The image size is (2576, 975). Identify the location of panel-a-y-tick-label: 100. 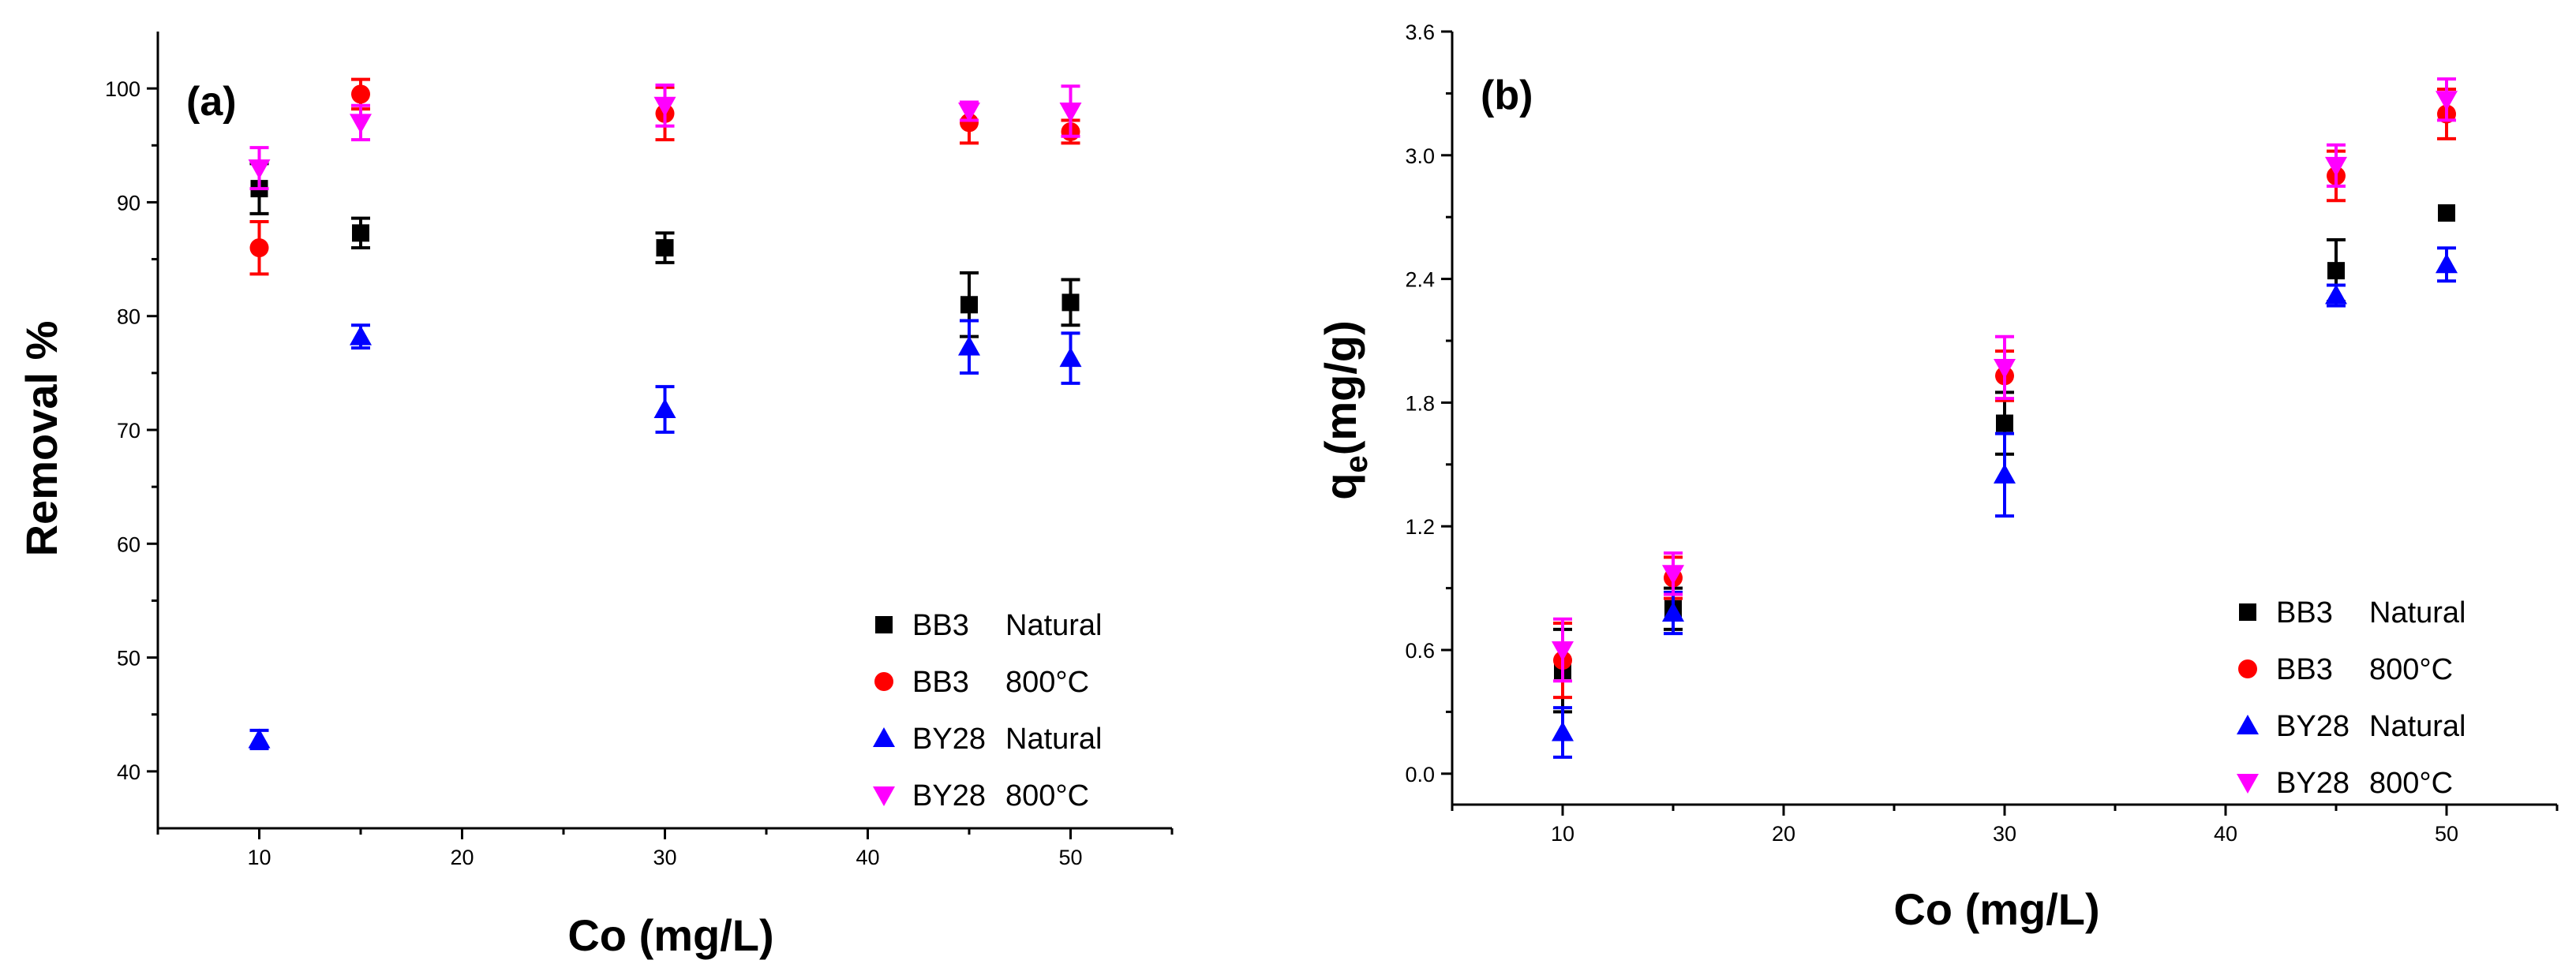
(122, 89).